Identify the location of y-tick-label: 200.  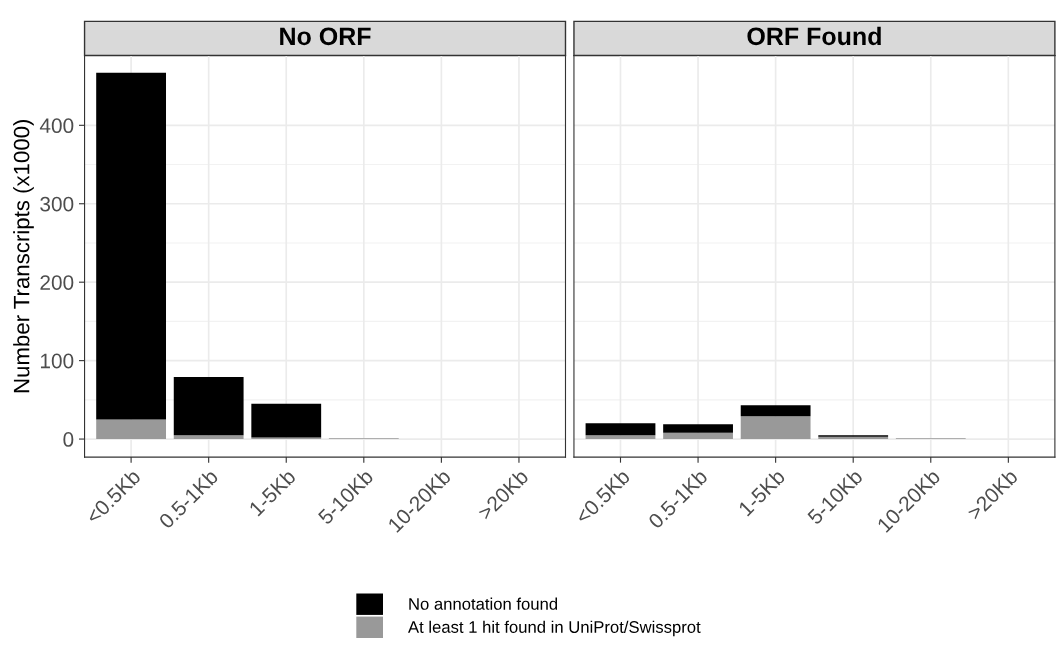
(57, 282).